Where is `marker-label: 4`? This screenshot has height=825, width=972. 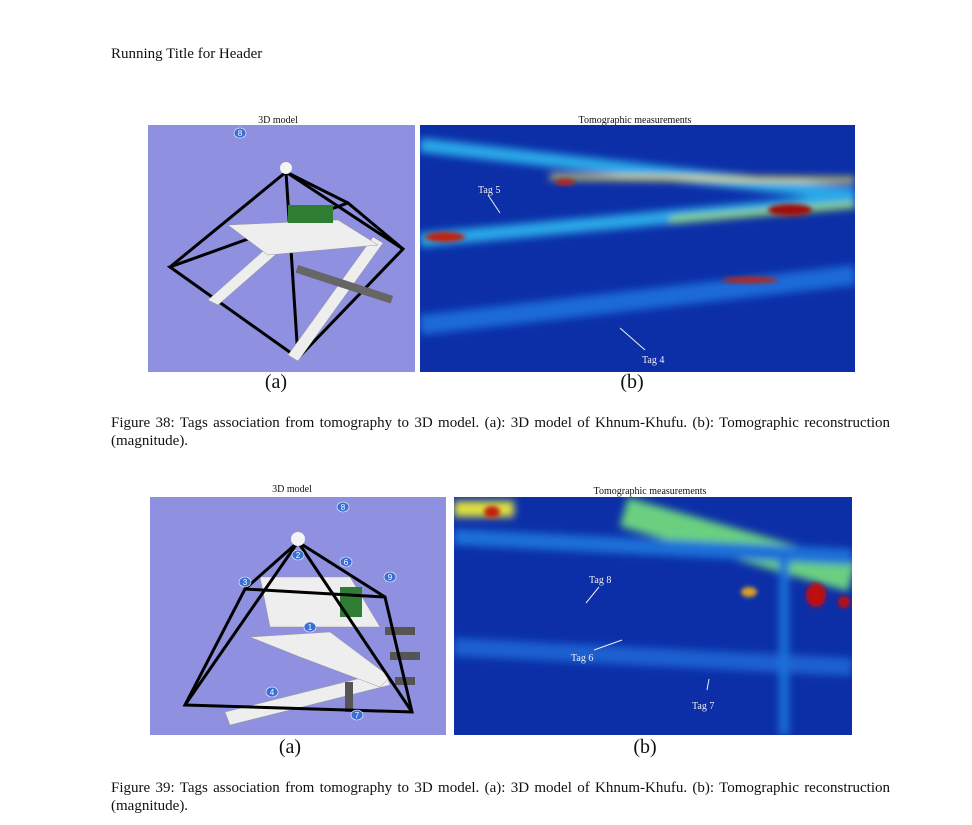
marker-label: 4 is located at coordinates (272, 692).